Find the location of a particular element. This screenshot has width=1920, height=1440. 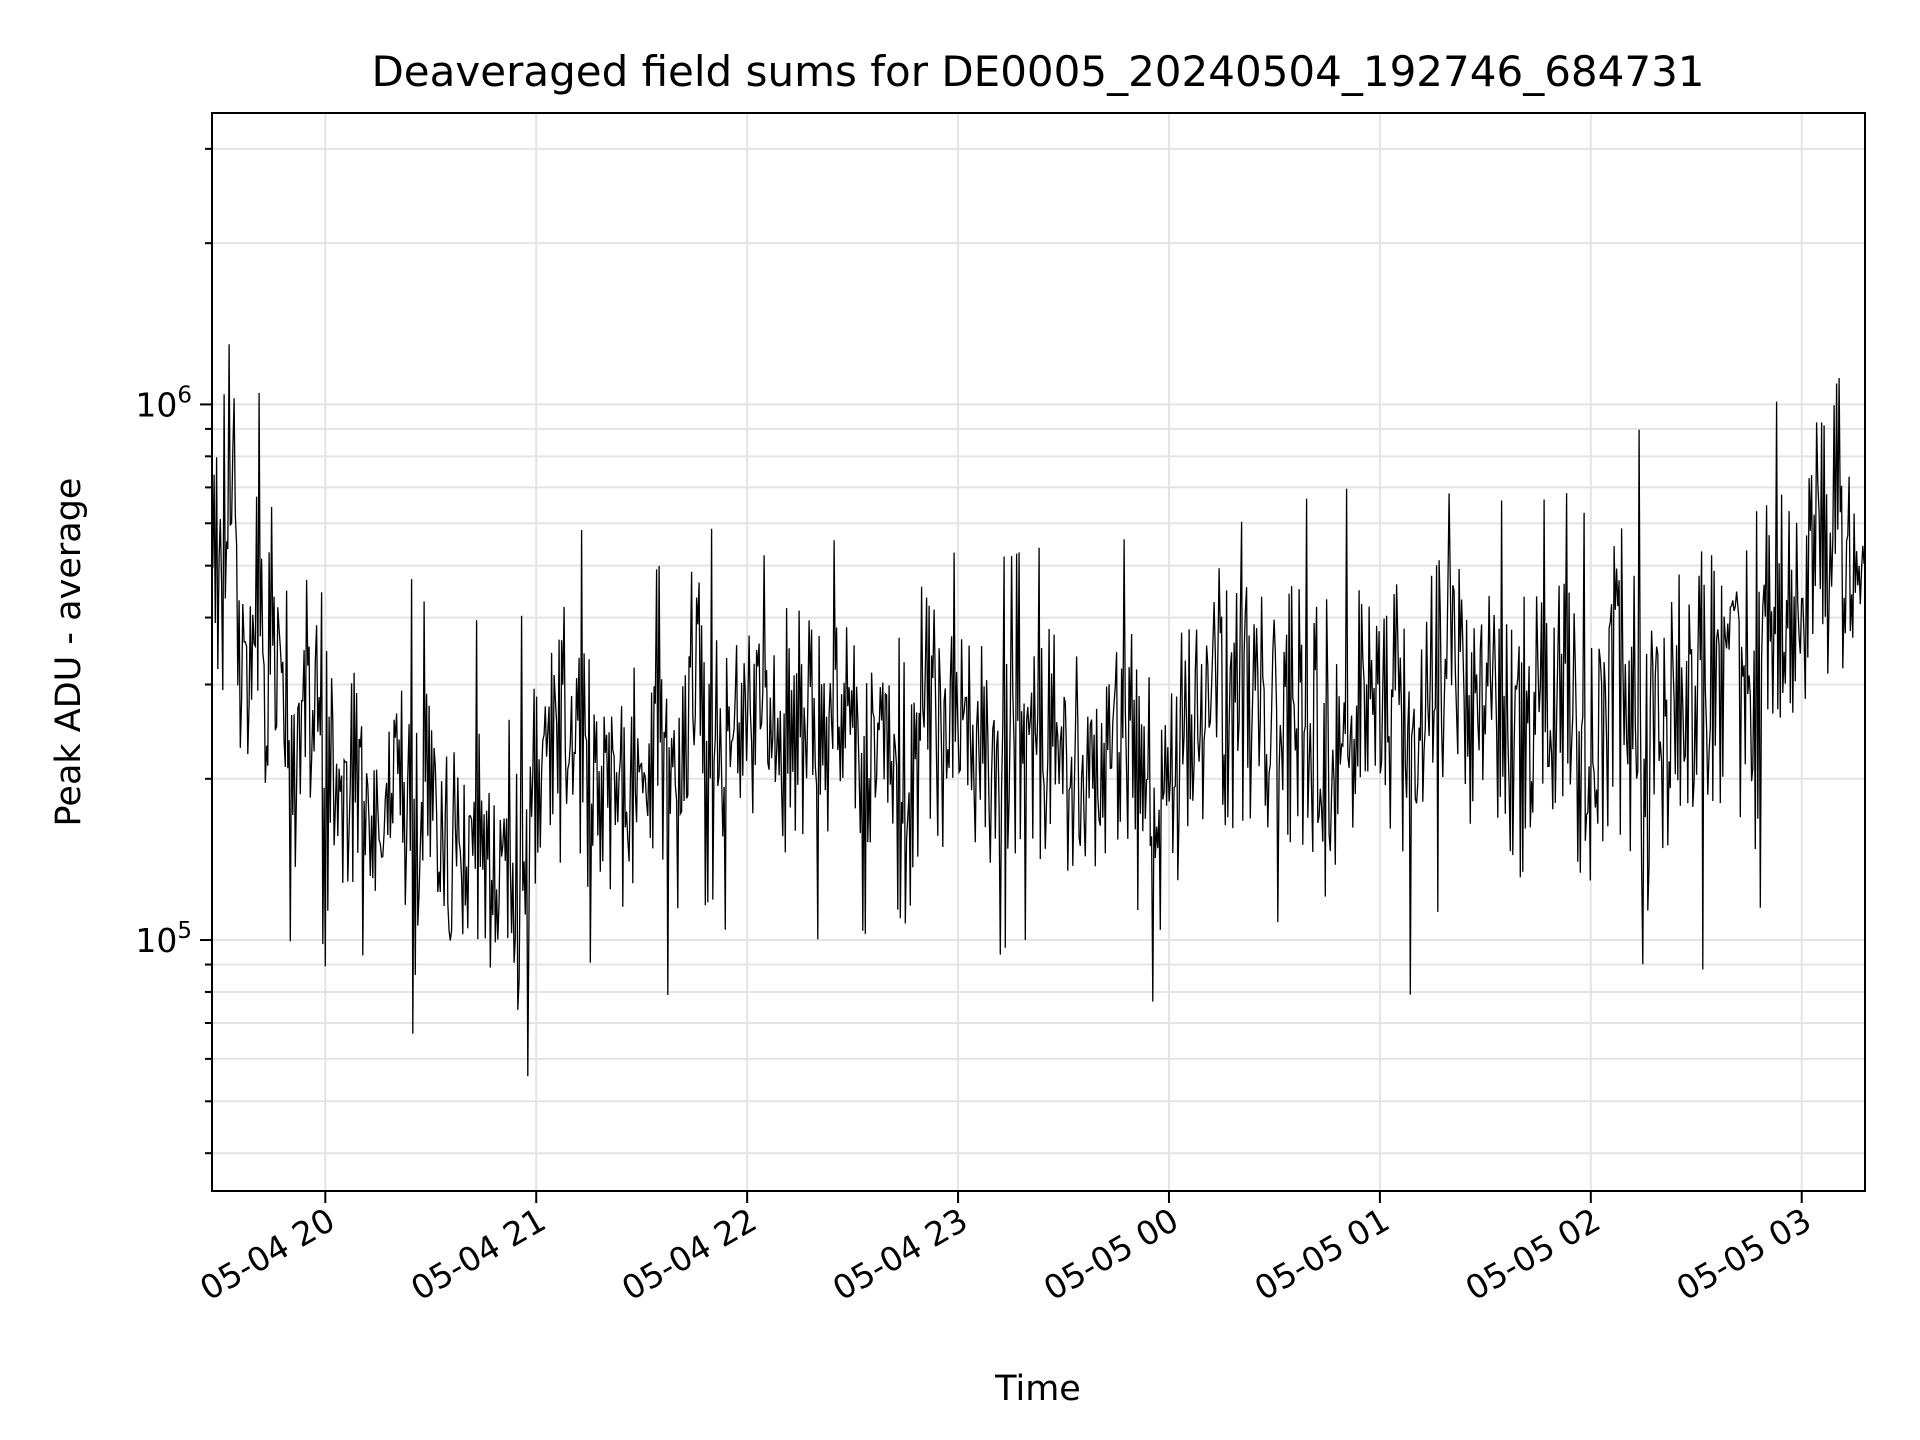

y-tick-label: 10⁵ is located at coordinates (163, 939).